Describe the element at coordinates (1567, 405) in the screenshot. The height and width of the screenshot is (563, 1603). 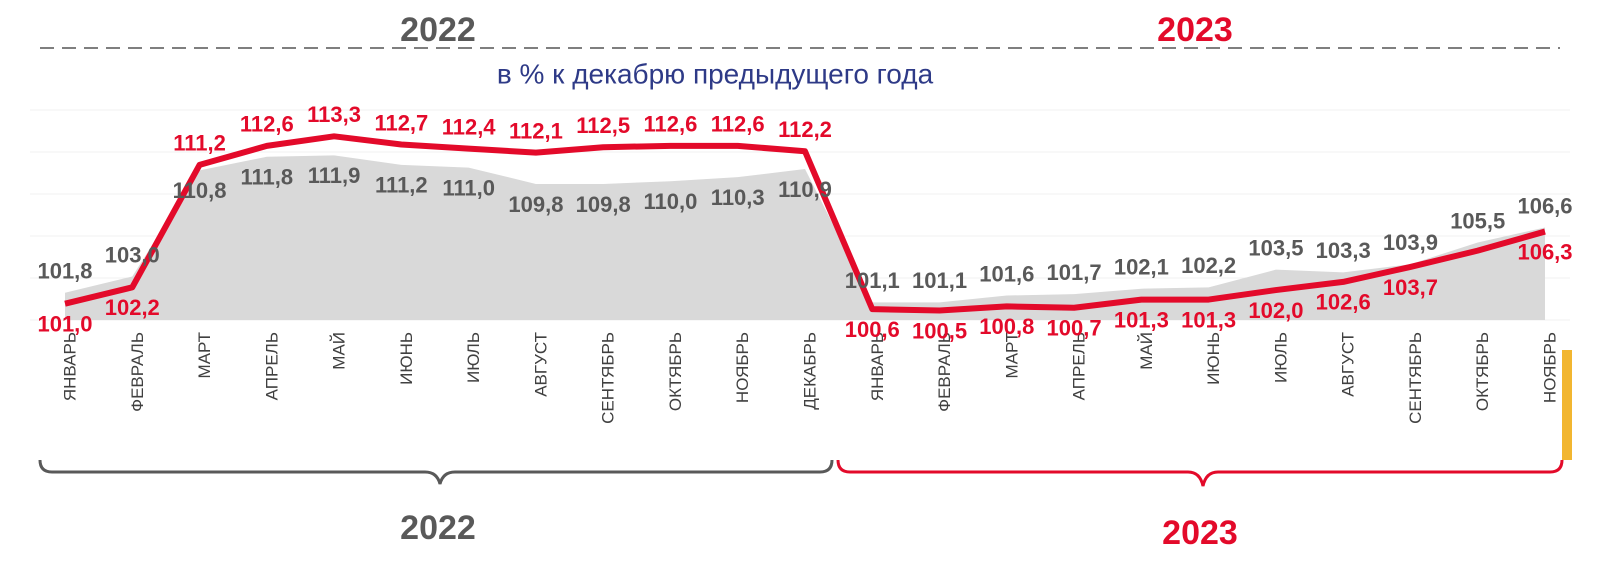
I see `side-bar` at that location.